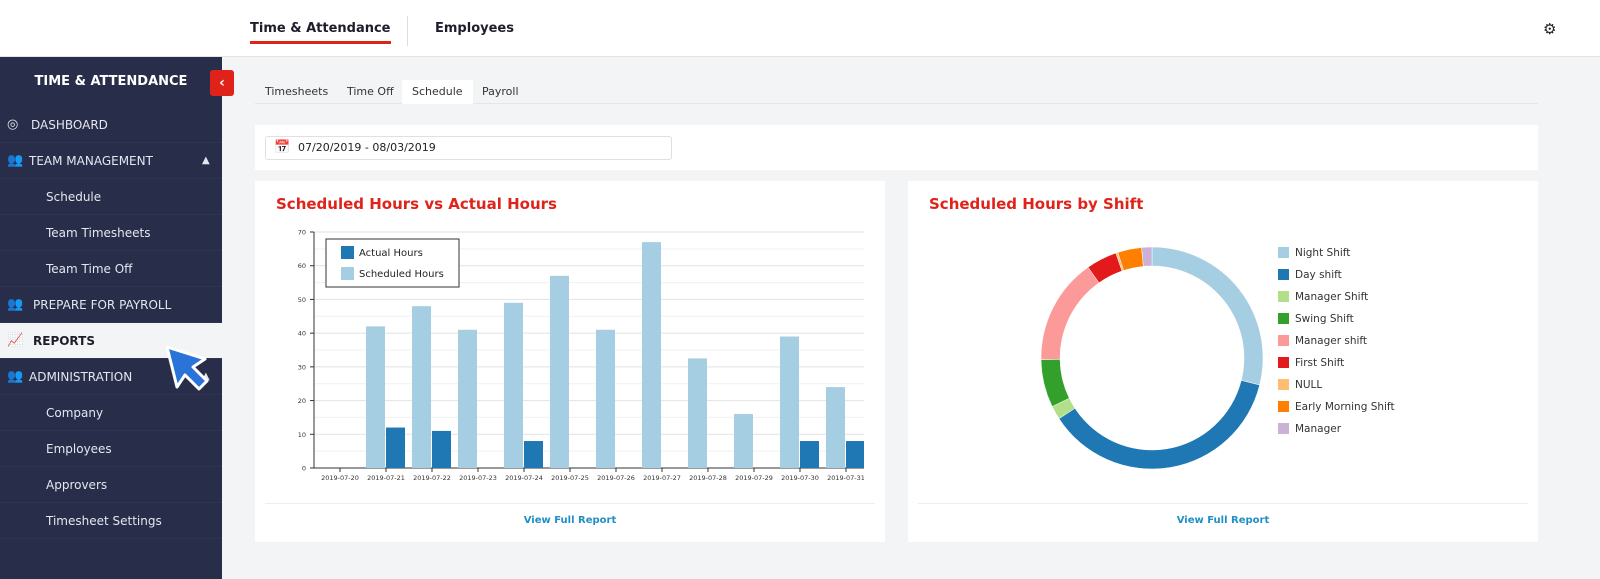 This screenshot has height=579, width=1600. Describe the element at coordinates (754, 478) in the screenshot. I see `x-tick-label: 2019-07-29` at that location.